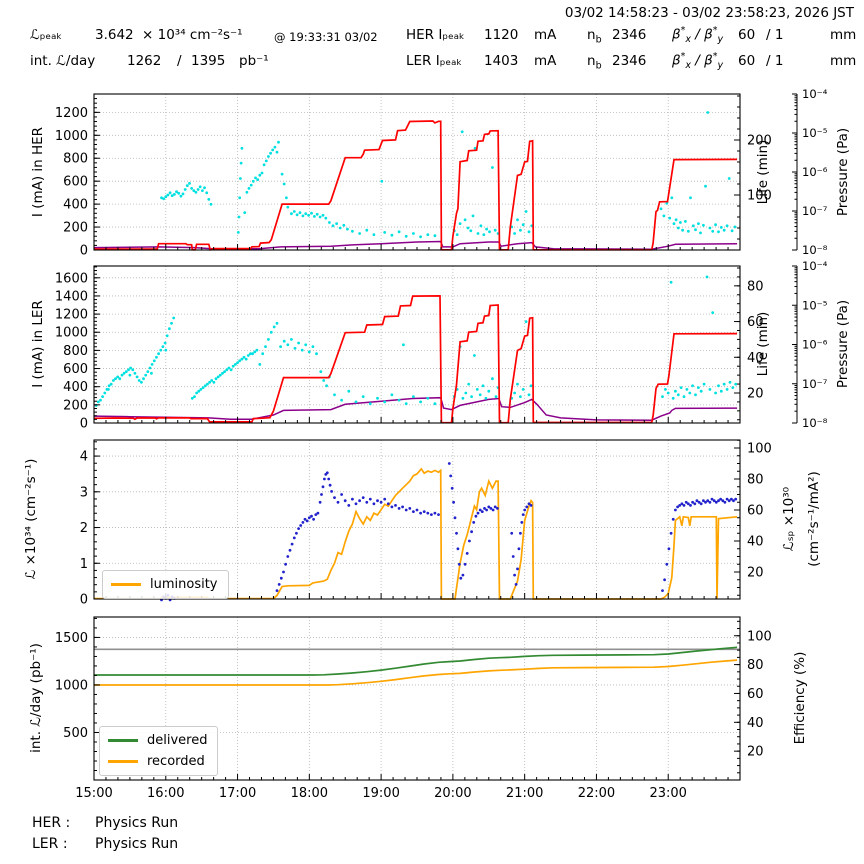 This screenshot has height=864, width=864. Describe the element at coordinates (843, 35) in the screenshot. I see `beta-unit-her: mm` at that location.